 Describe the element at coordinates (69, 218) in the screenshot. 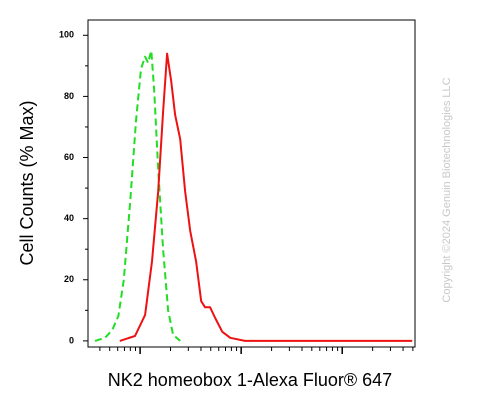

I see `y-tick-label: 40` at that location.